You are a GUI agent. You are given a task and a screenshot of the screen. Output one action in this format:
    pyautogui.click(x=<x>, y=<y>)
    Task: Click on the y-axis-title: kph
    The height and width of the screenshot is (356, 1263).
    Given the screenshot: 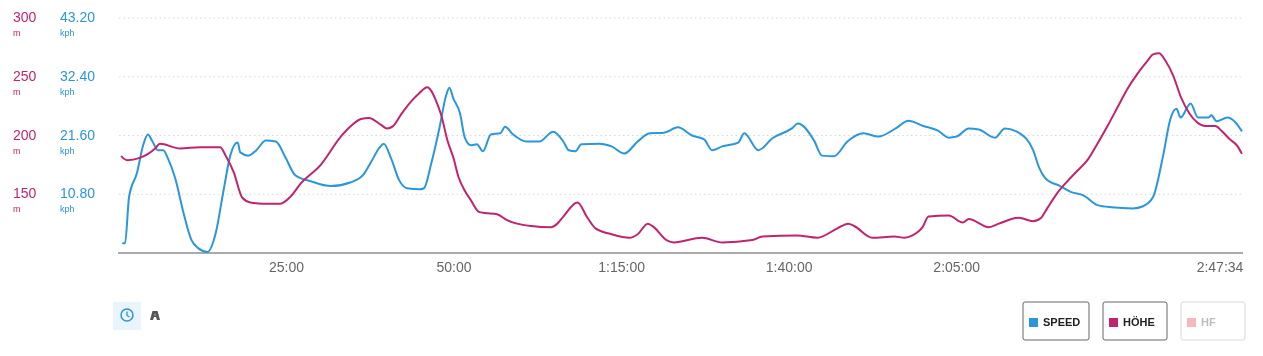 What is the action you would take?
    pyautogui.click(x=67, y=209)
    